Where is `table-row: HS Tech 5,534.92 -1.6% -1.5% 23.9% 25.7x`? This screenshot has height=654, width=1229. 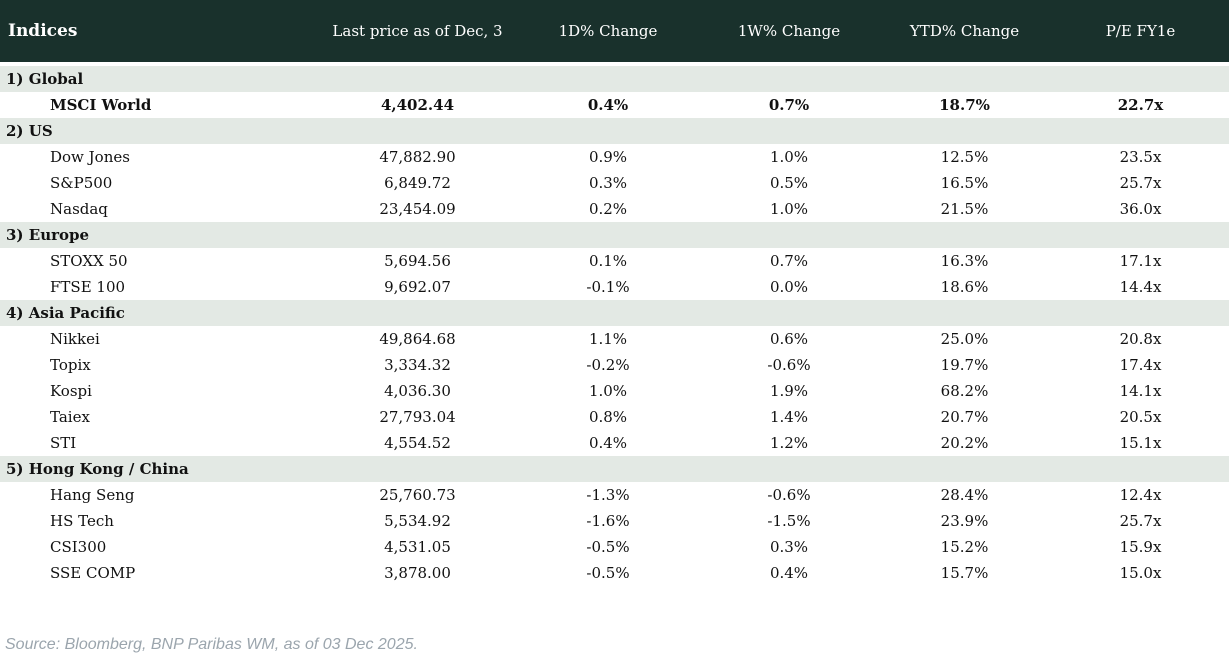 table-row: HS Tech 5,534.92 -1.6% -1.5% 23.9% 25.7x is located at coordinates (614, 521).